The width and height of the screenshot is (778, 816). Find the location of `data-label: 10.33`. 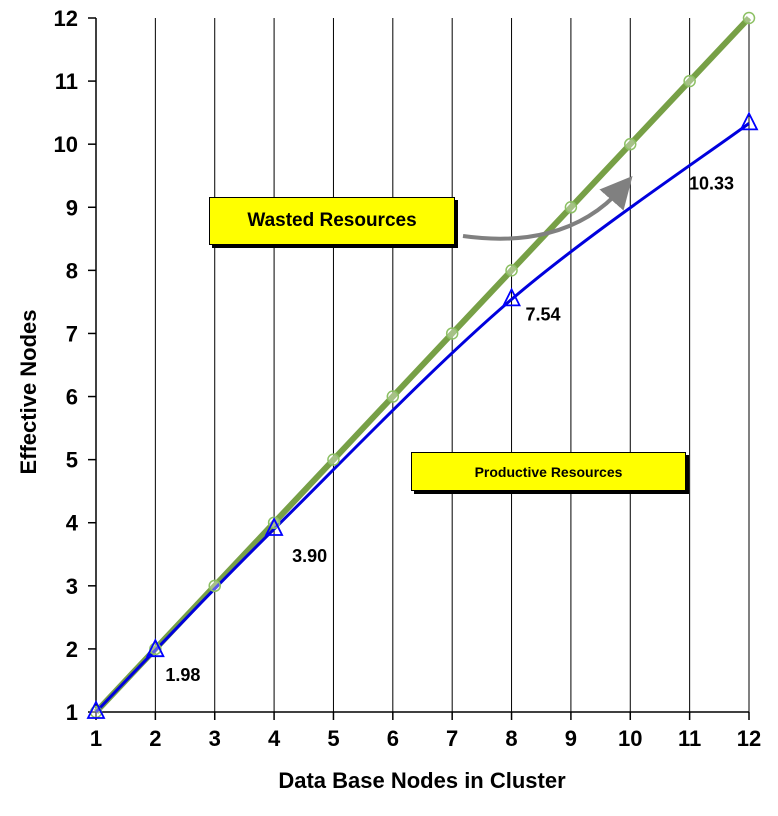

data-label: 10.33 is located at coordinates (711, 183).